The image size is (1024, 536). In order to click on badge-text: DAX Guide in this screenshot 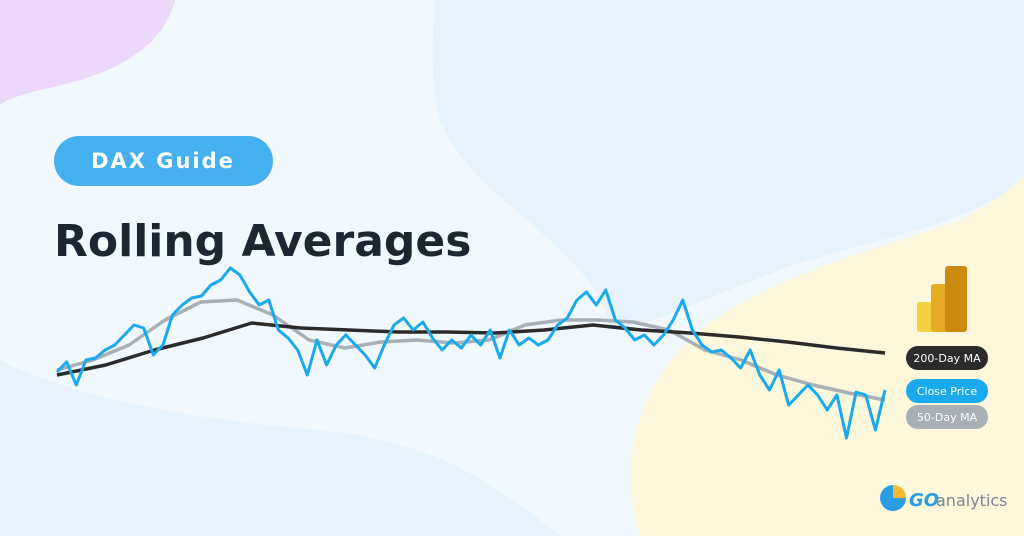, I will do `click(163, 161)`.